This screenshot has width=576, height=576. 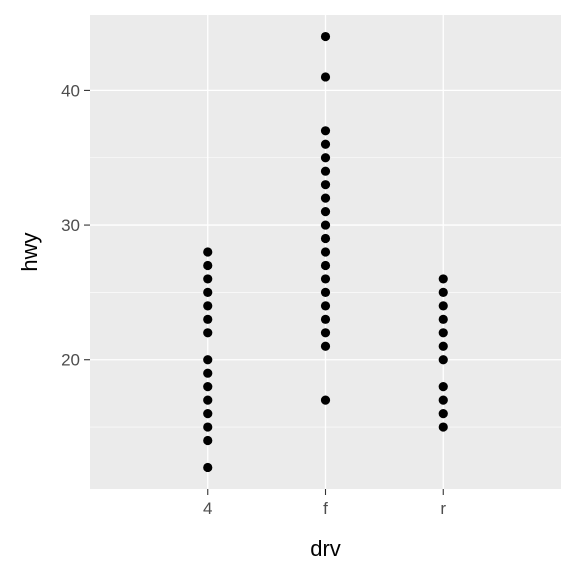 What do you see at coordinates (29, 251) in the screenshot?
I see `y-axis-title: hwy` at bounding box center [29, 251].